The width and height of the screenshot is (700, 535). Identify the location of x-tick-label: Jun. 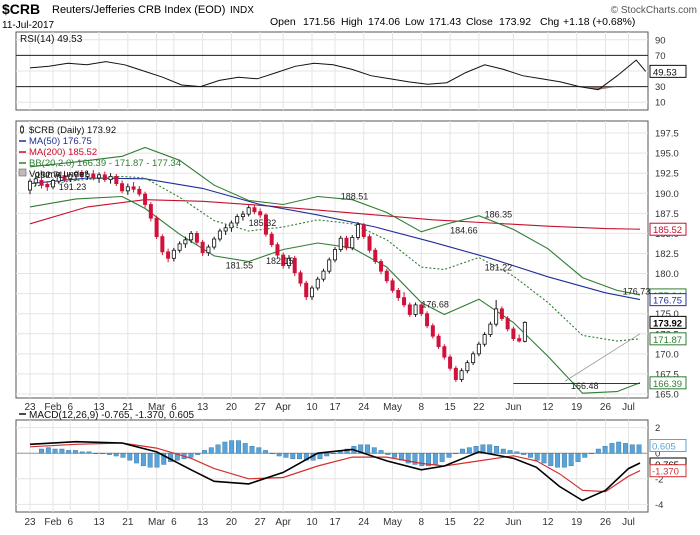
(513, 522).